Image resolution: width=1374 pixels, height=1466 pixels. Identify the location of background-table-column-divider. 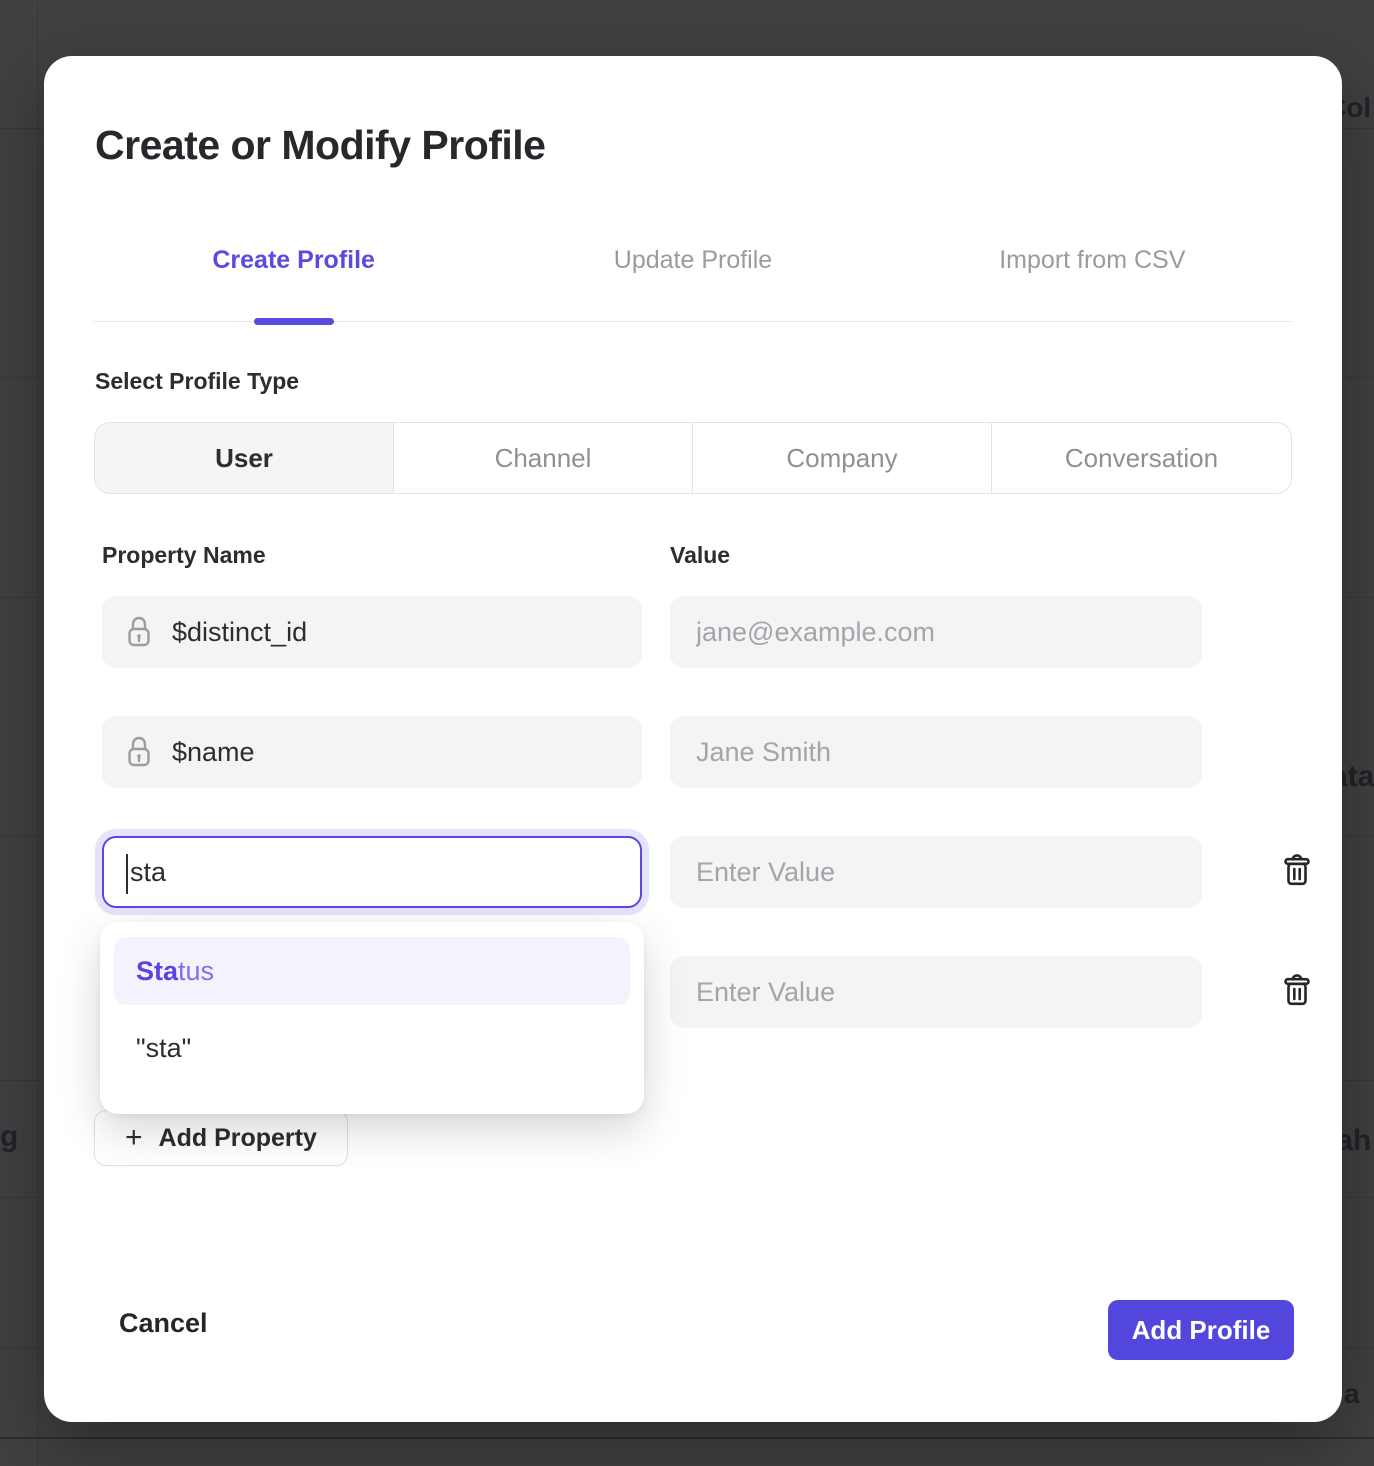
(37, 733).